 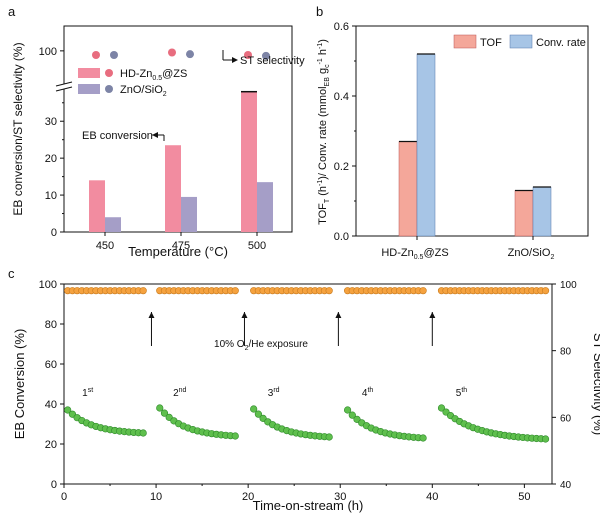 What do you see at coordinates (114, 55) in the screenshot?
I see `st-marker-ZnO/SiO2-450` at bounding box center [114, 55].